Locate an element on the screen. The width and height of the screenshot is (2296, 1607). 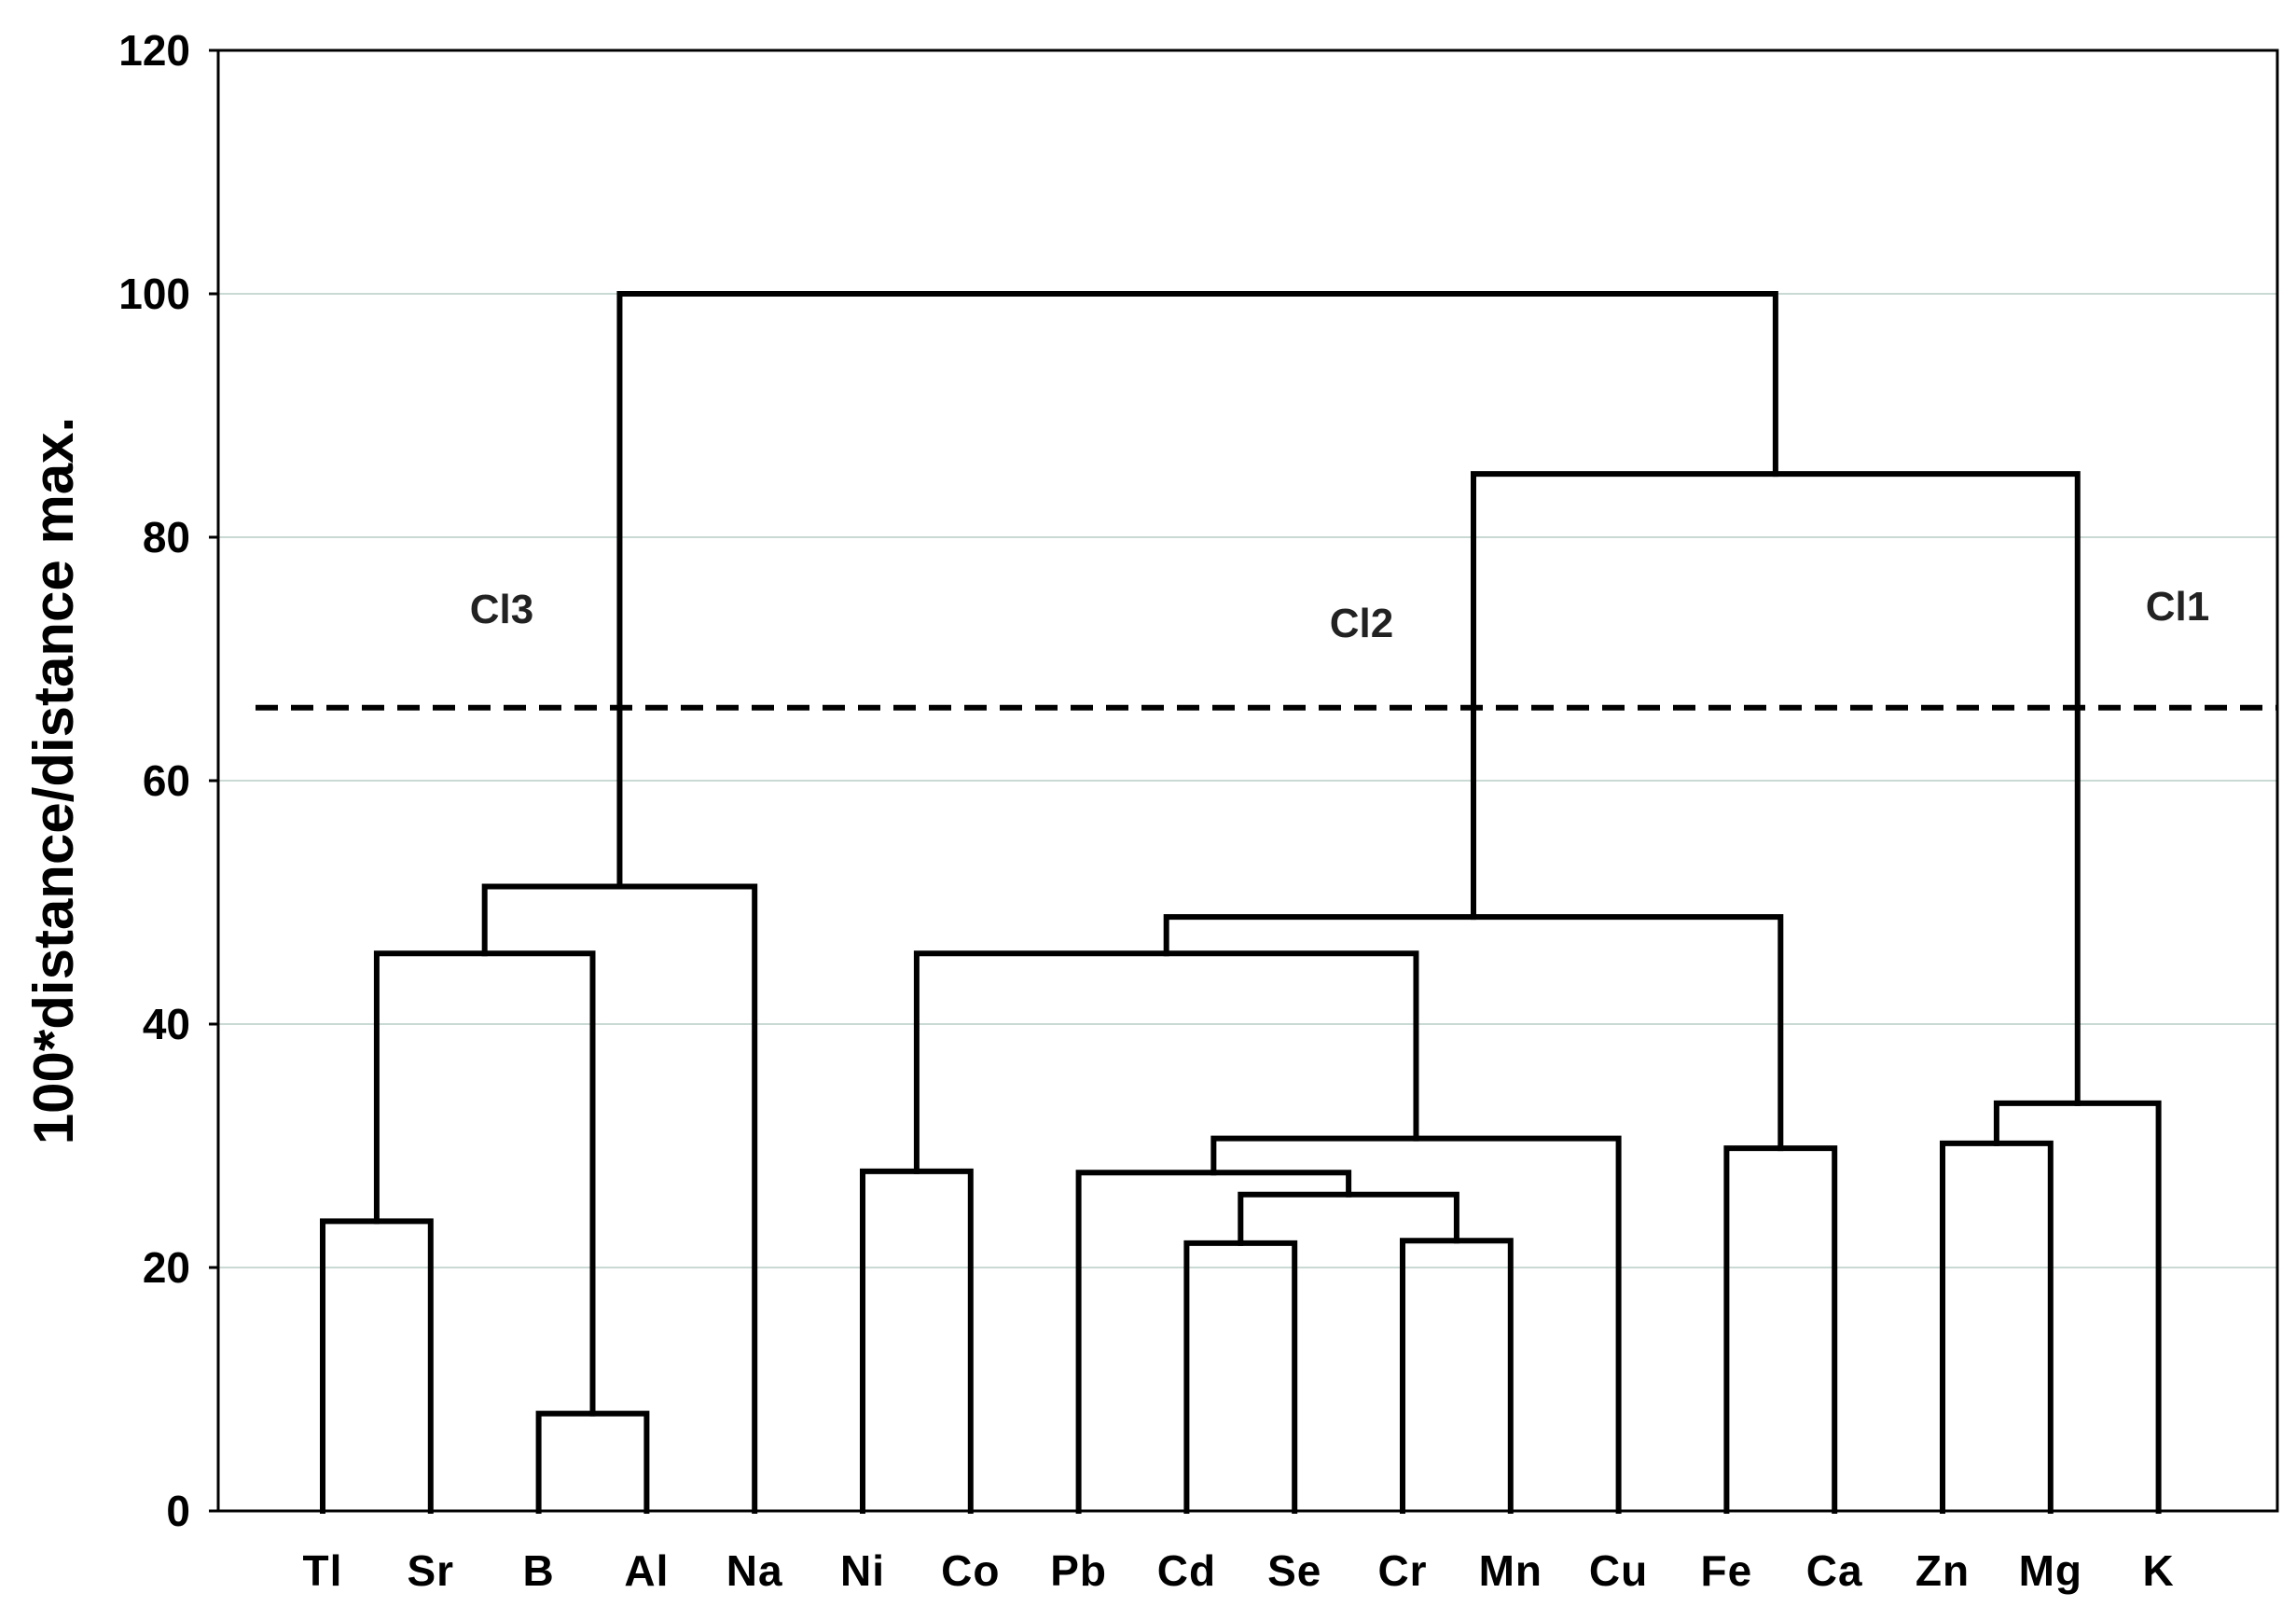
cluster-label-cl1: Cl1 is located at coordinates (2177, 607).